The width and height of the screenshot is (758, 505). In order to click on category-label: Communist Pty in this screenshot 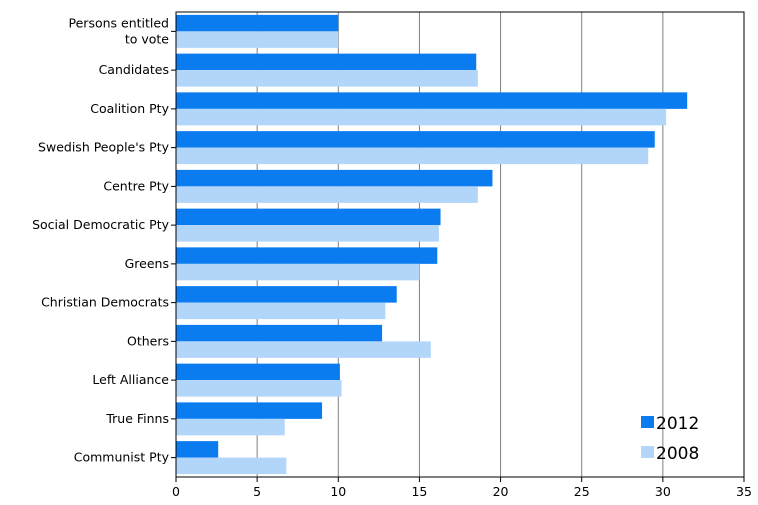, I will do `click(122, 457)`.